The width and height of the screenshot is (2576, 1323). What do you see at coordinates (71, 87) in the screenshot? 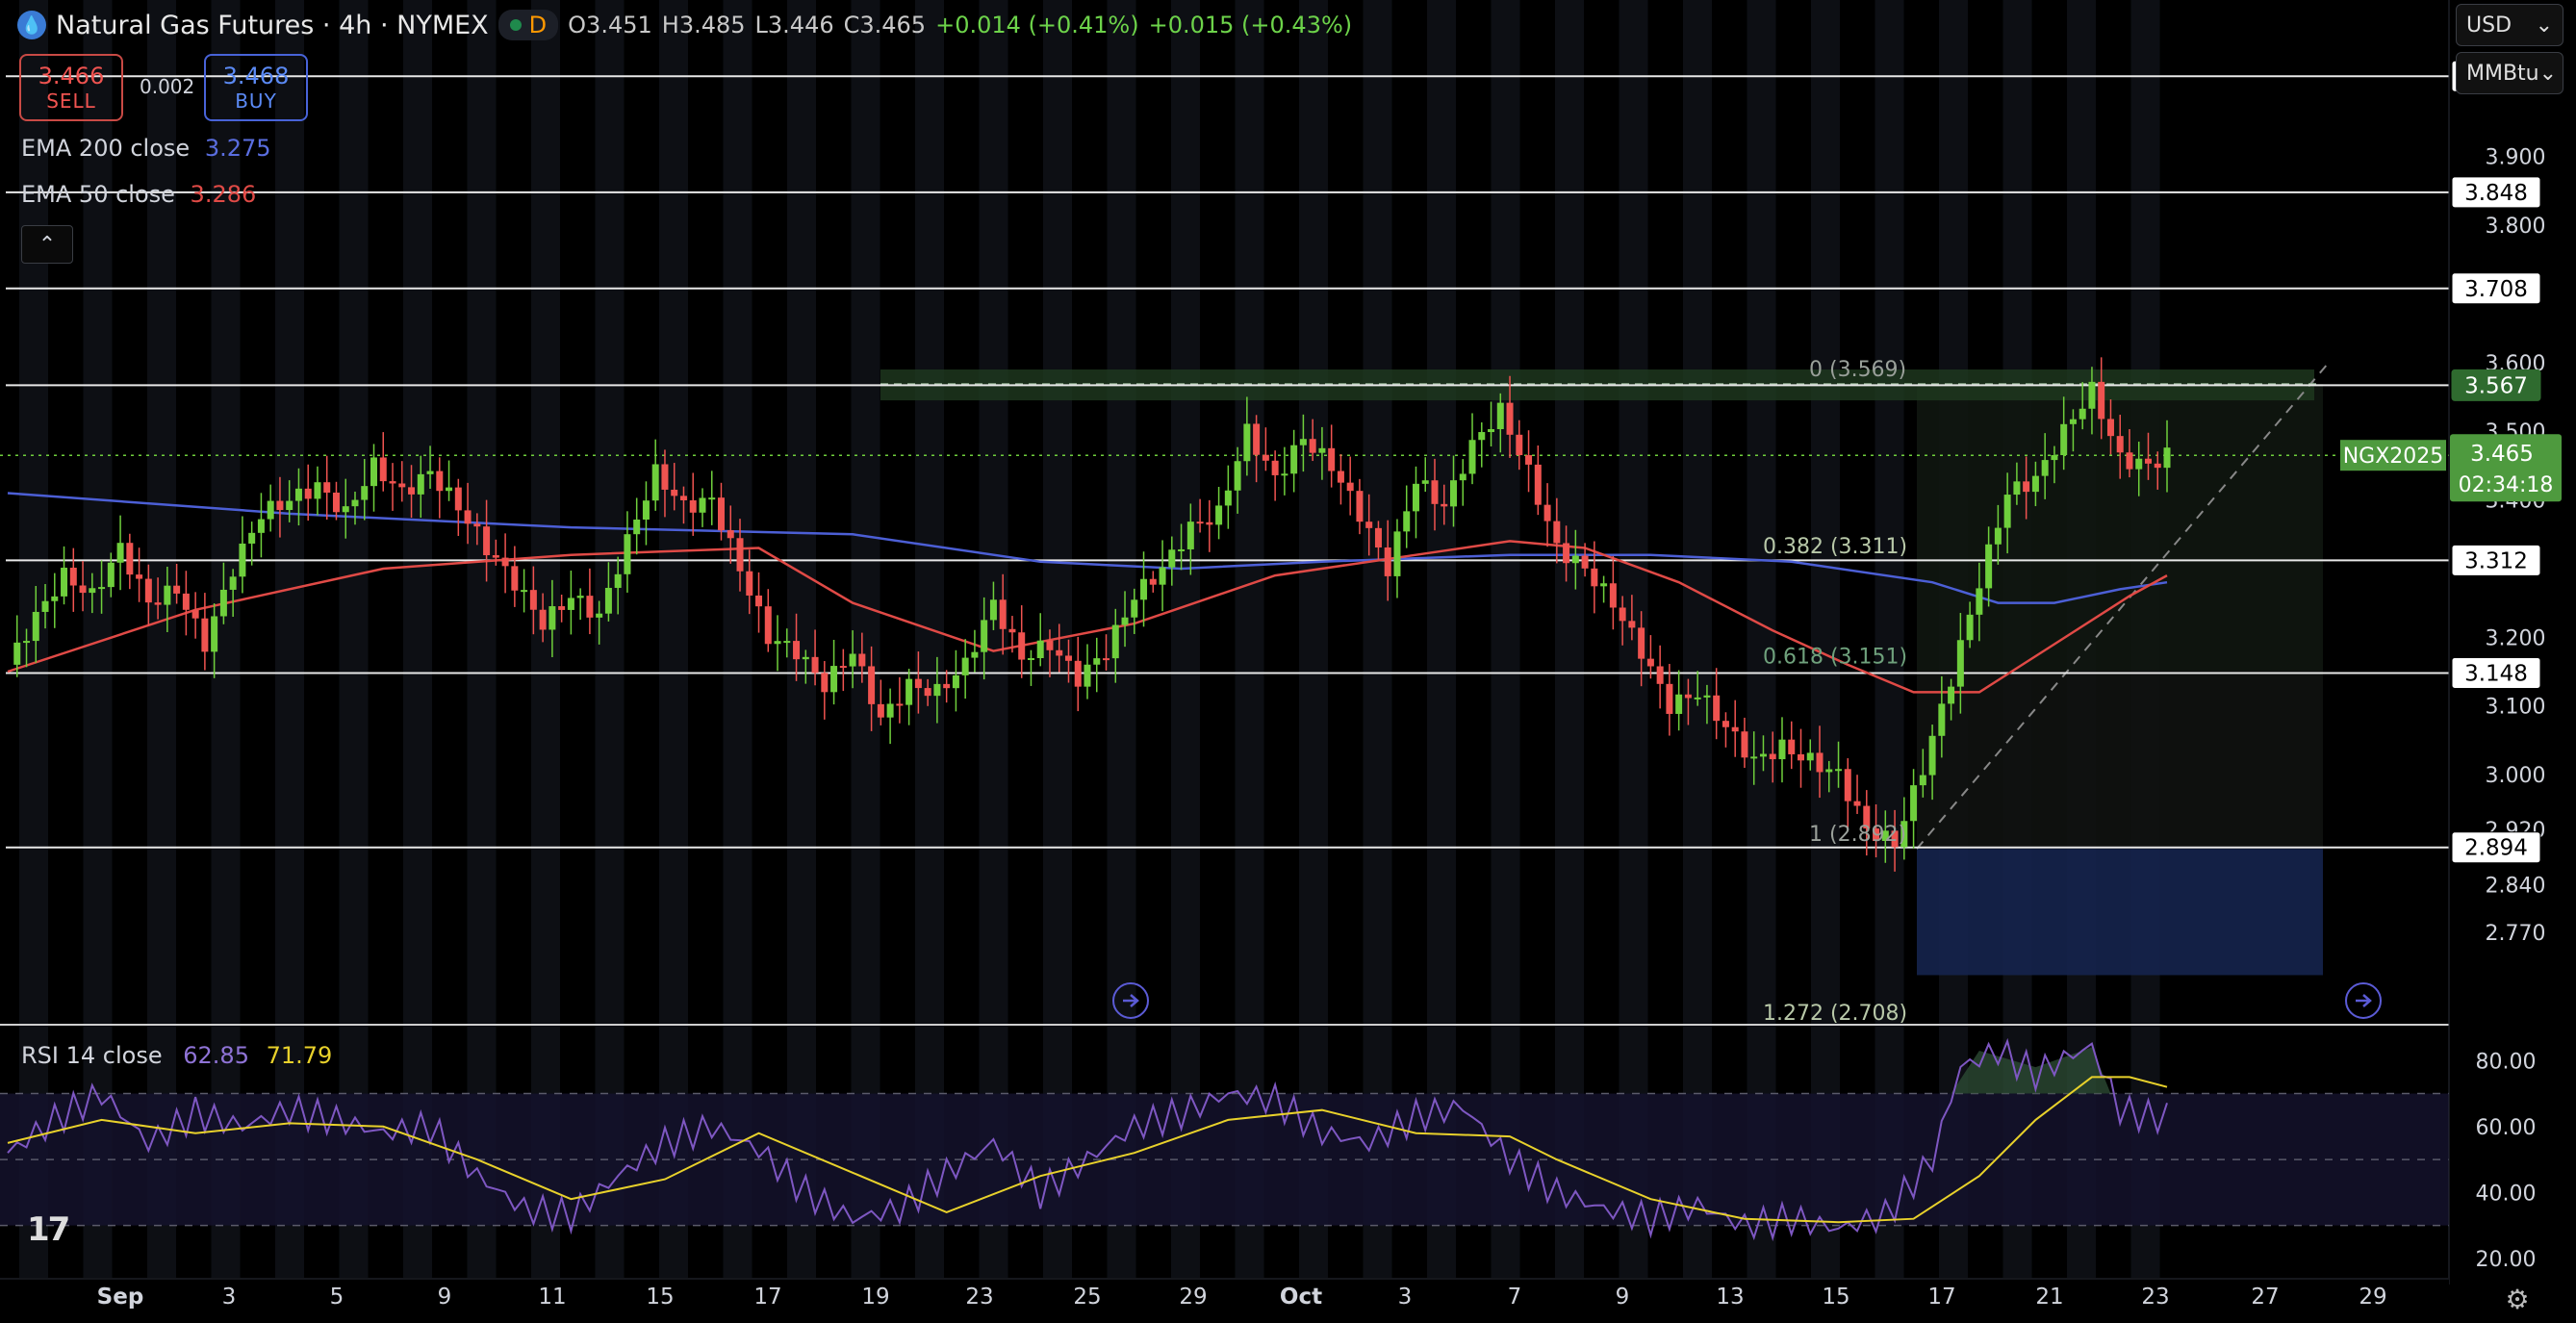
I see `sell-button: 3.466 SELL` at bounding box center [71, 87].